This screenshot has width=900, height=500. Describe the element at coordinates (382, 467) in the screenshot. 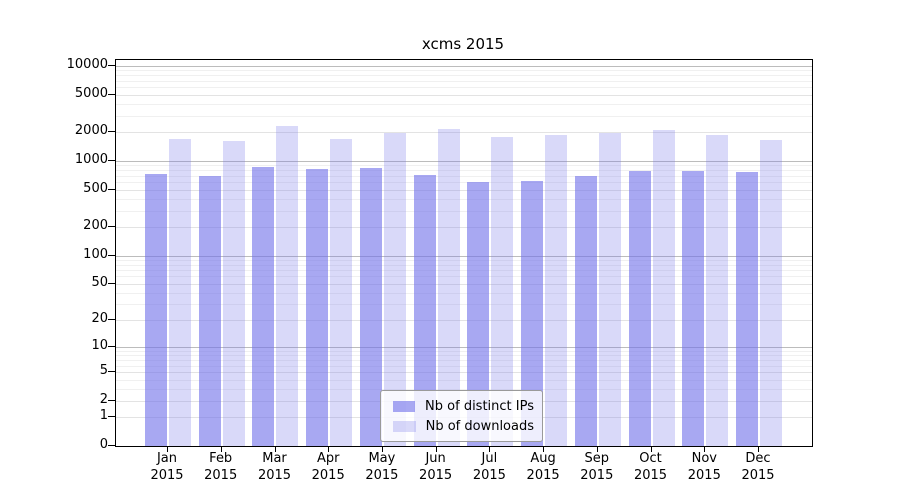

I see `x-axis-tick-label: May 2015` at that location.